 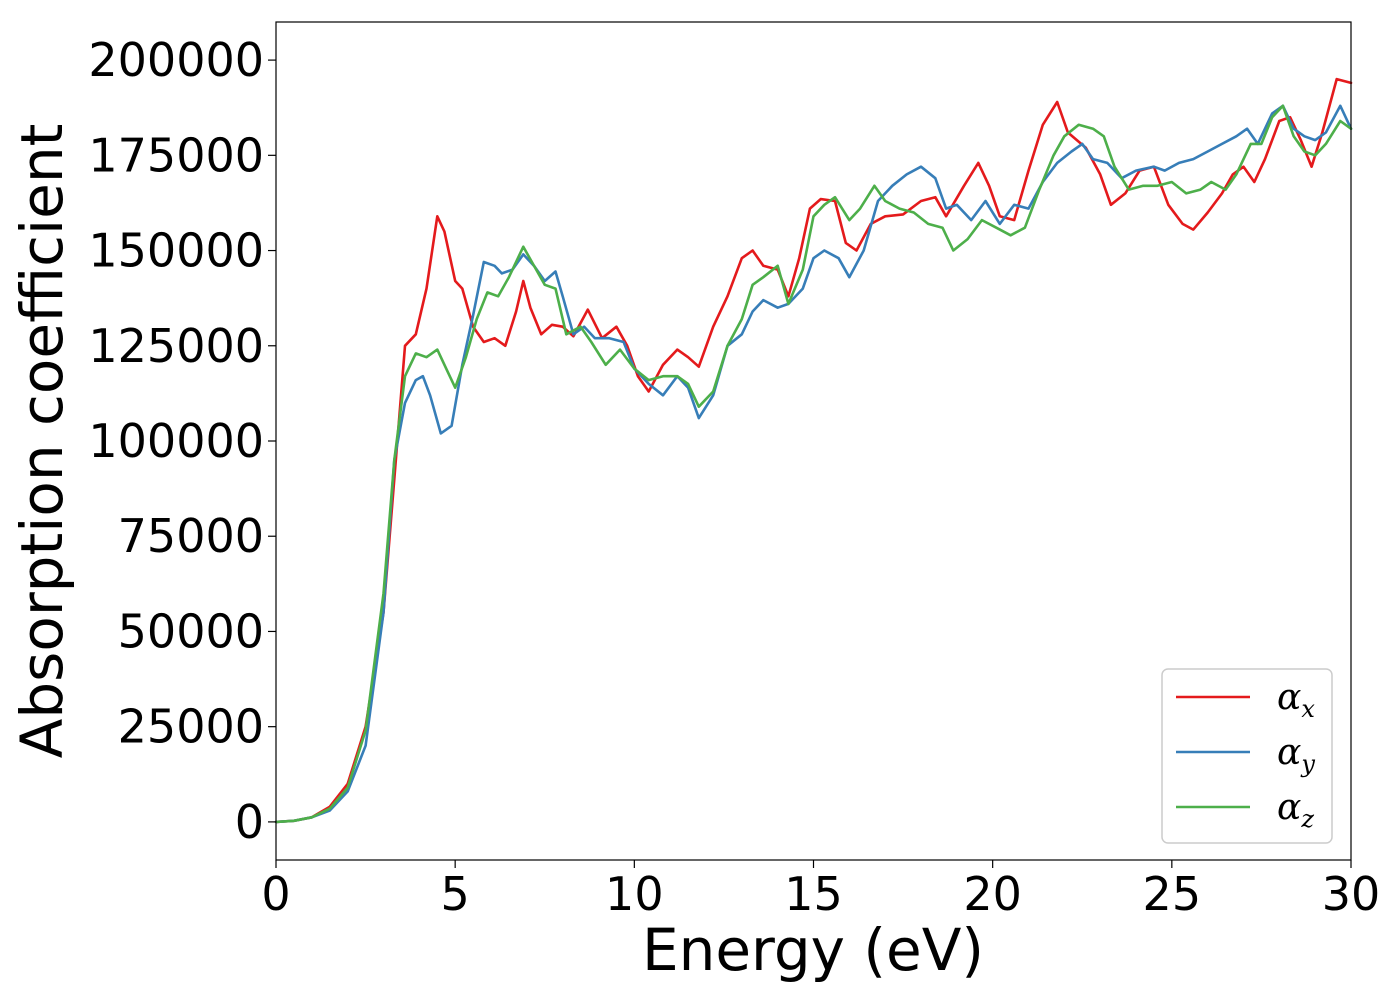 I want to click on x-tick-label: 20, so click(x=992, y=894).